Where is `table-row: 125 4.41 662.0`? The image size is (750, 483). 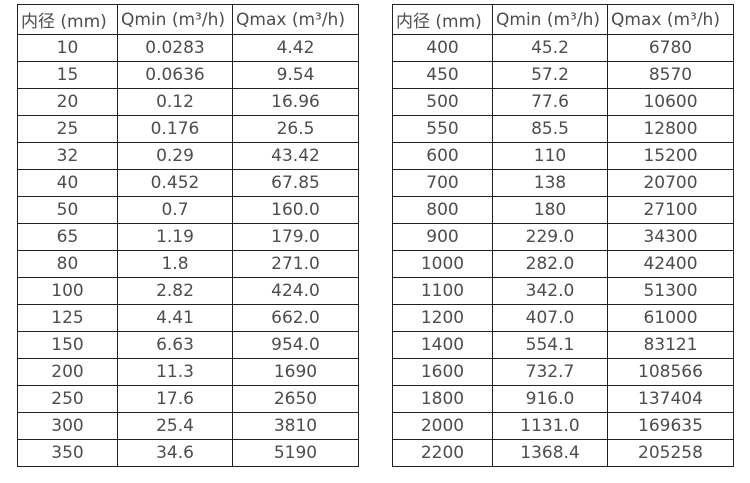 table-row: 125 4.41 662.0 is located at coordinates (188, 318).